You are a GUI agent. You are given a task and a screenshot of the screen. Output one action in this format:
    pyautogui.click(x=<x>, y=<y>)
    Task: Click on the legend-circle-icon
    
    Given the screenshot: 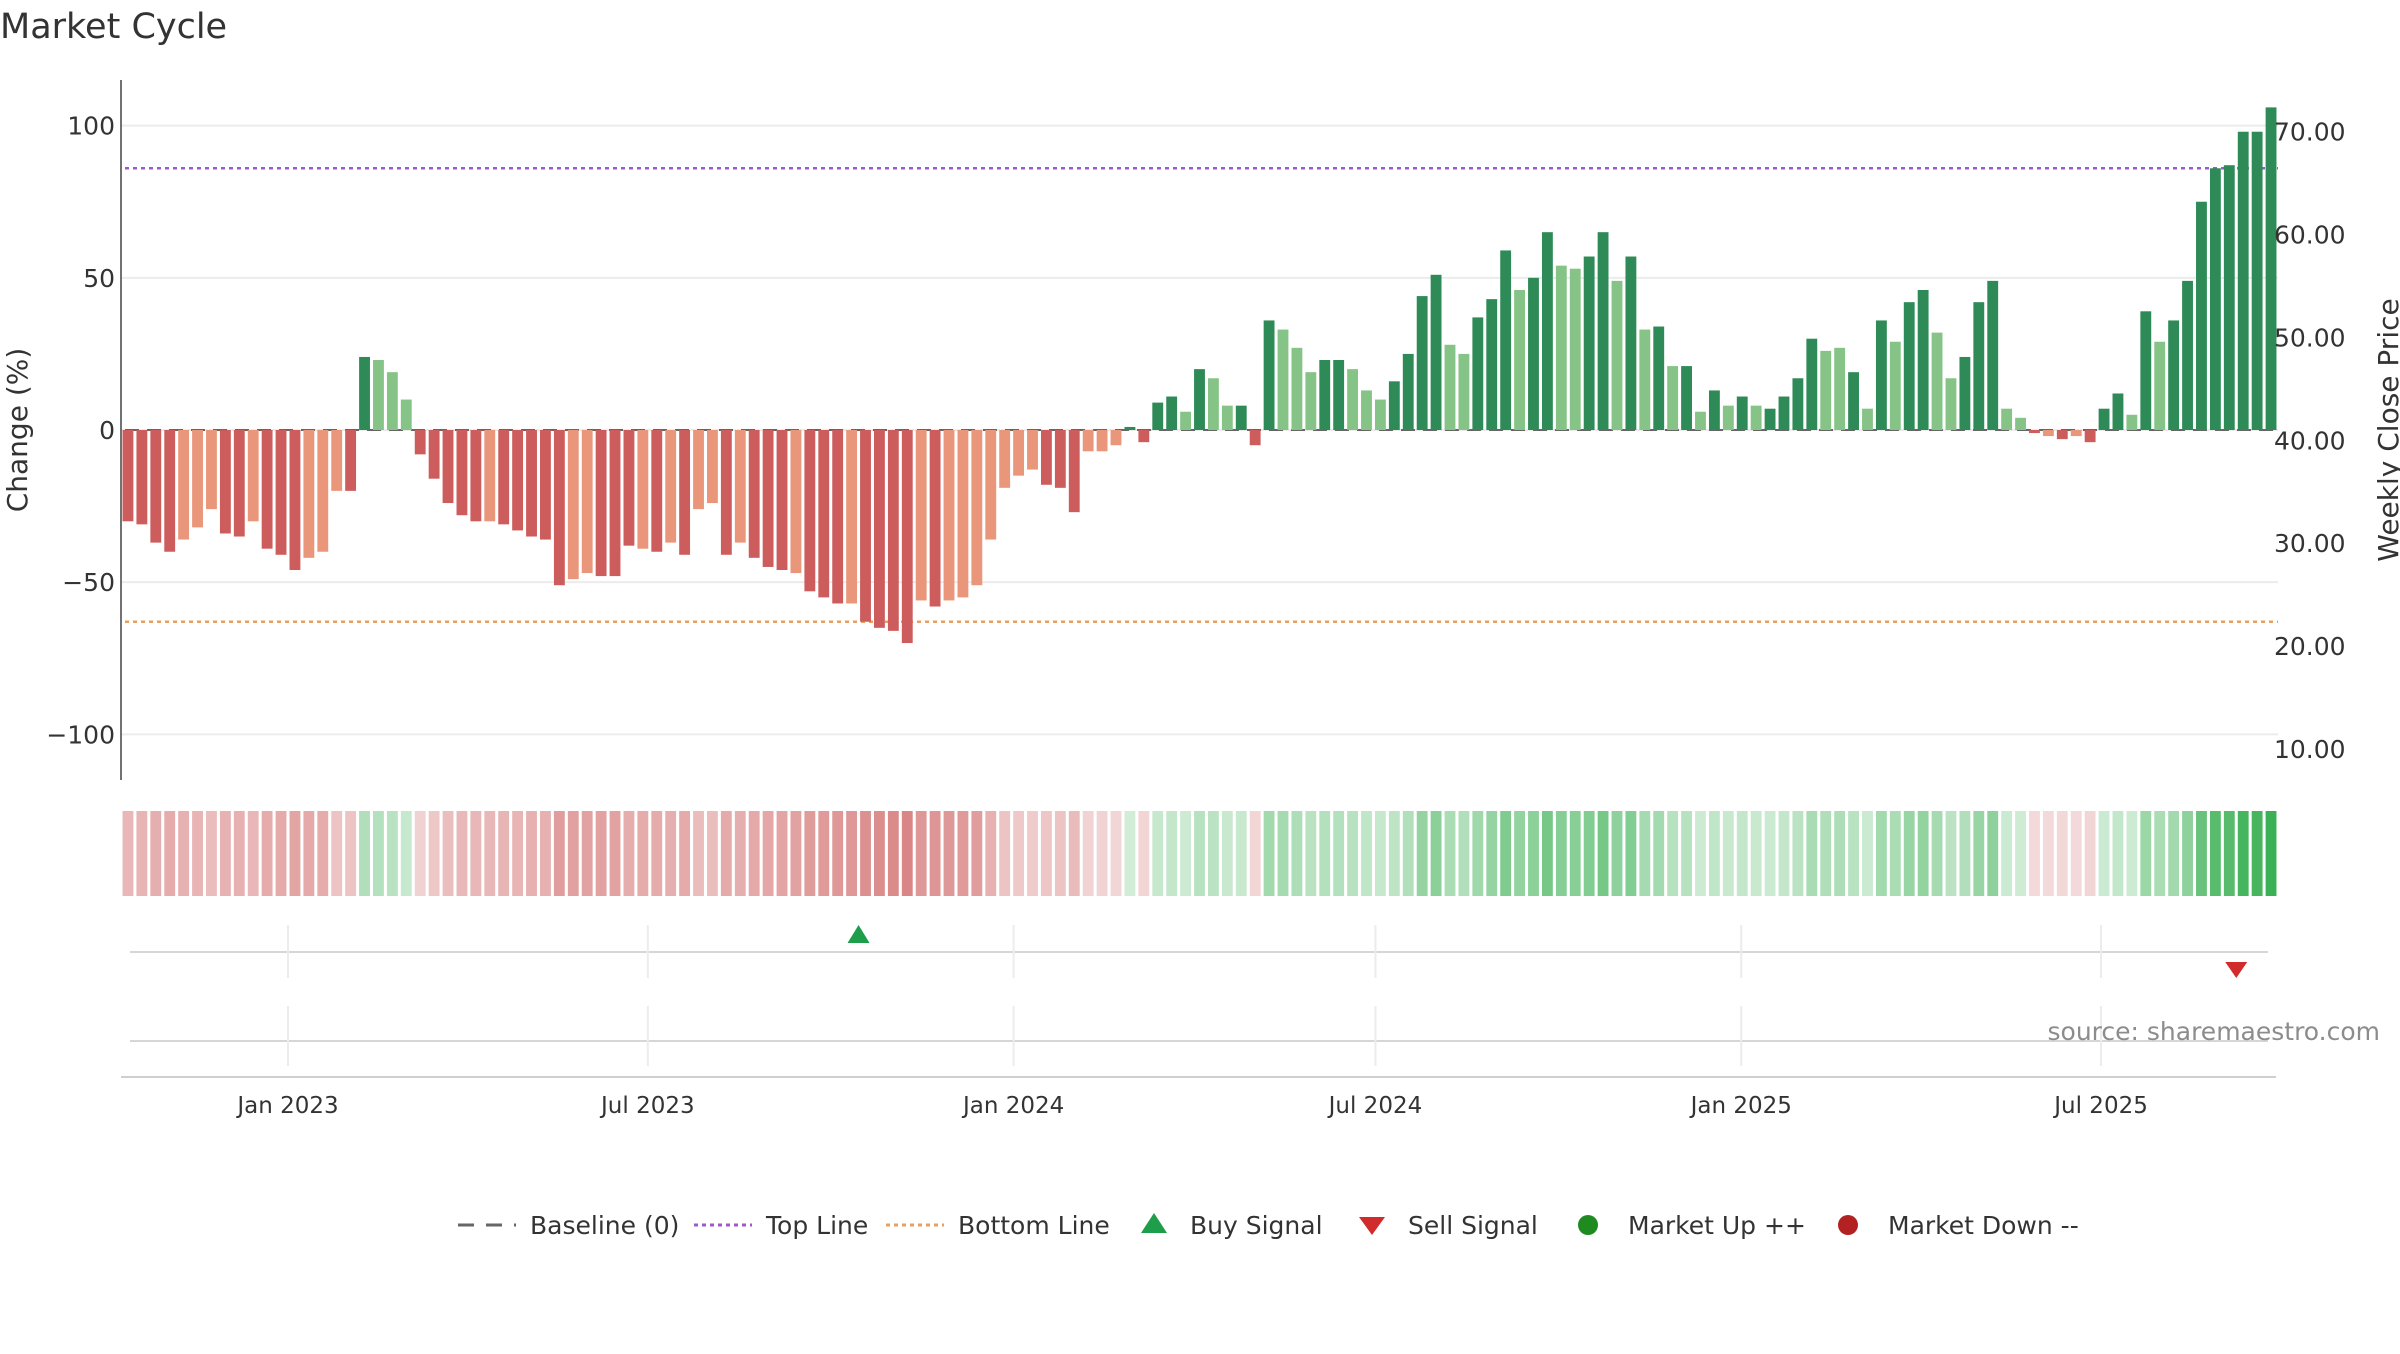 What is the action you would take?
    pyautogui.click(x=1588, y=1225)
    